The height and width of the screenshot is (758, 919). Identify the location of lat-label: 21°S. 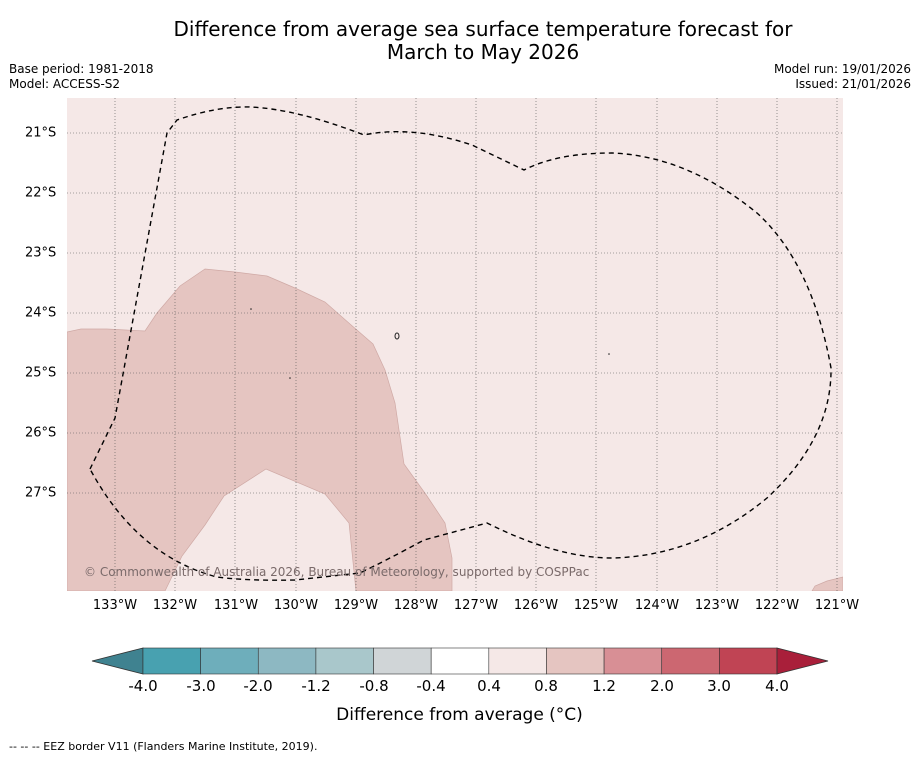
(41, 133).